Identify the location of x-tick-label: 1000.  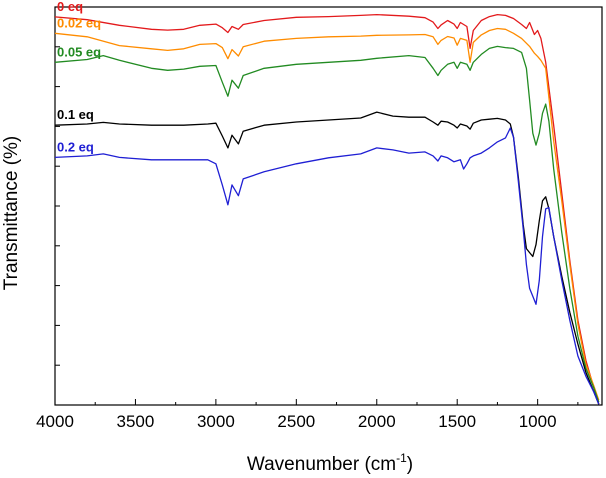
(538, 421).